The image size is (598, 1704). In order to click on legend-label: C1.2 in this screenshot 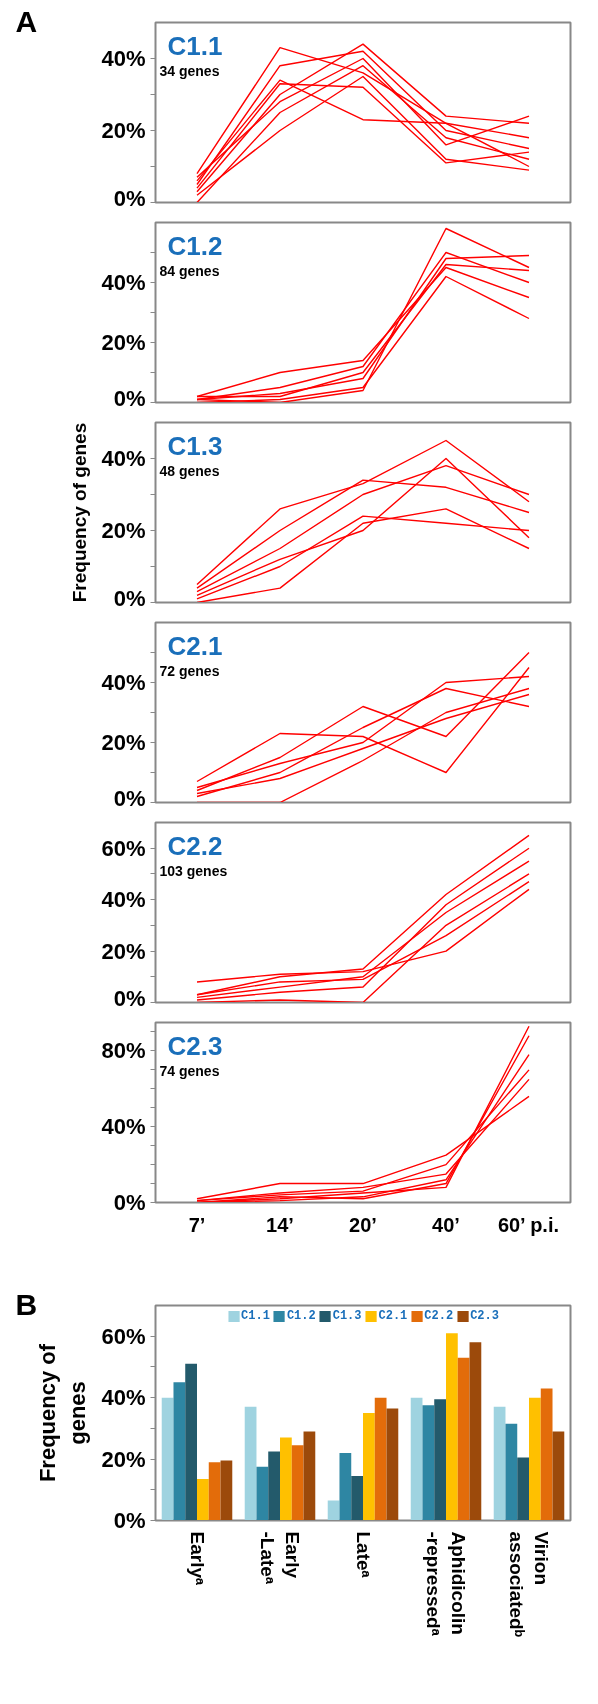, I will do `click(301, 1316)`.